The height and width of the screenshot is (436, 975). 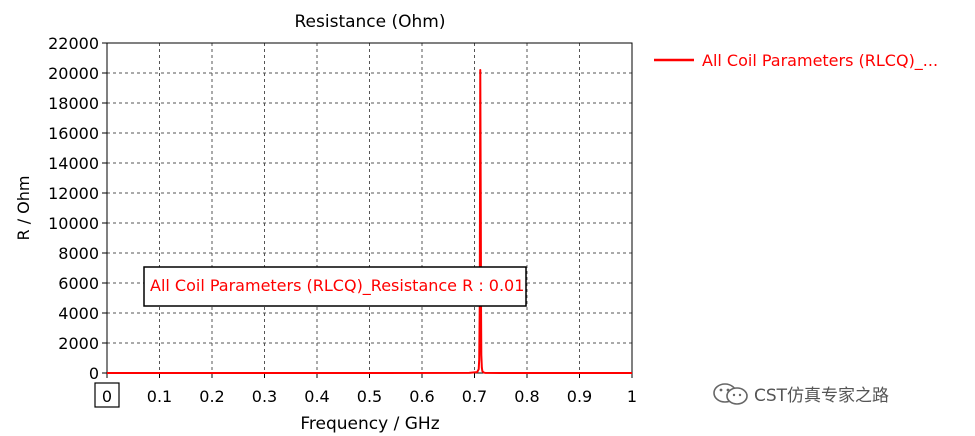 I want to click on y-tick-label: 8000, so click(x=78, y=253).